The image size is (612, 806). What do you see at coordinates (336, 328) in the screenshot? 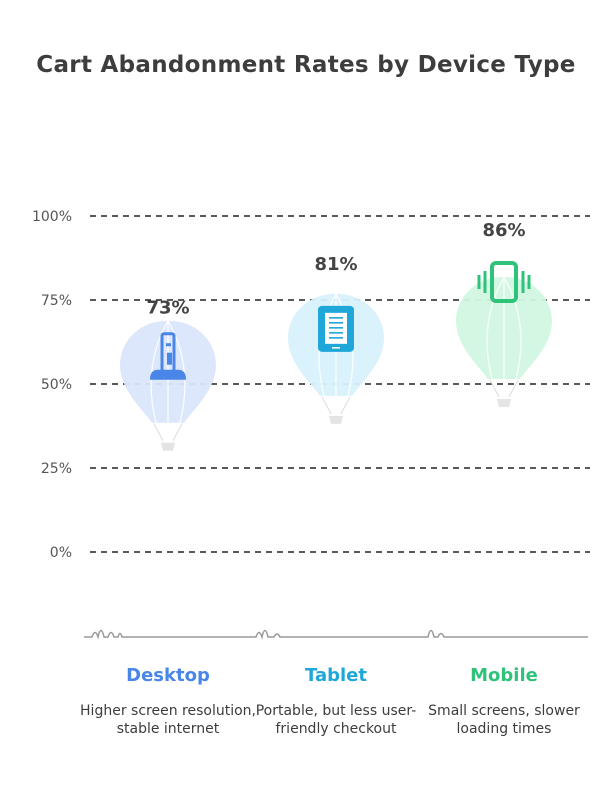
I see `tablet-icon` at bounding box center [336, 328].